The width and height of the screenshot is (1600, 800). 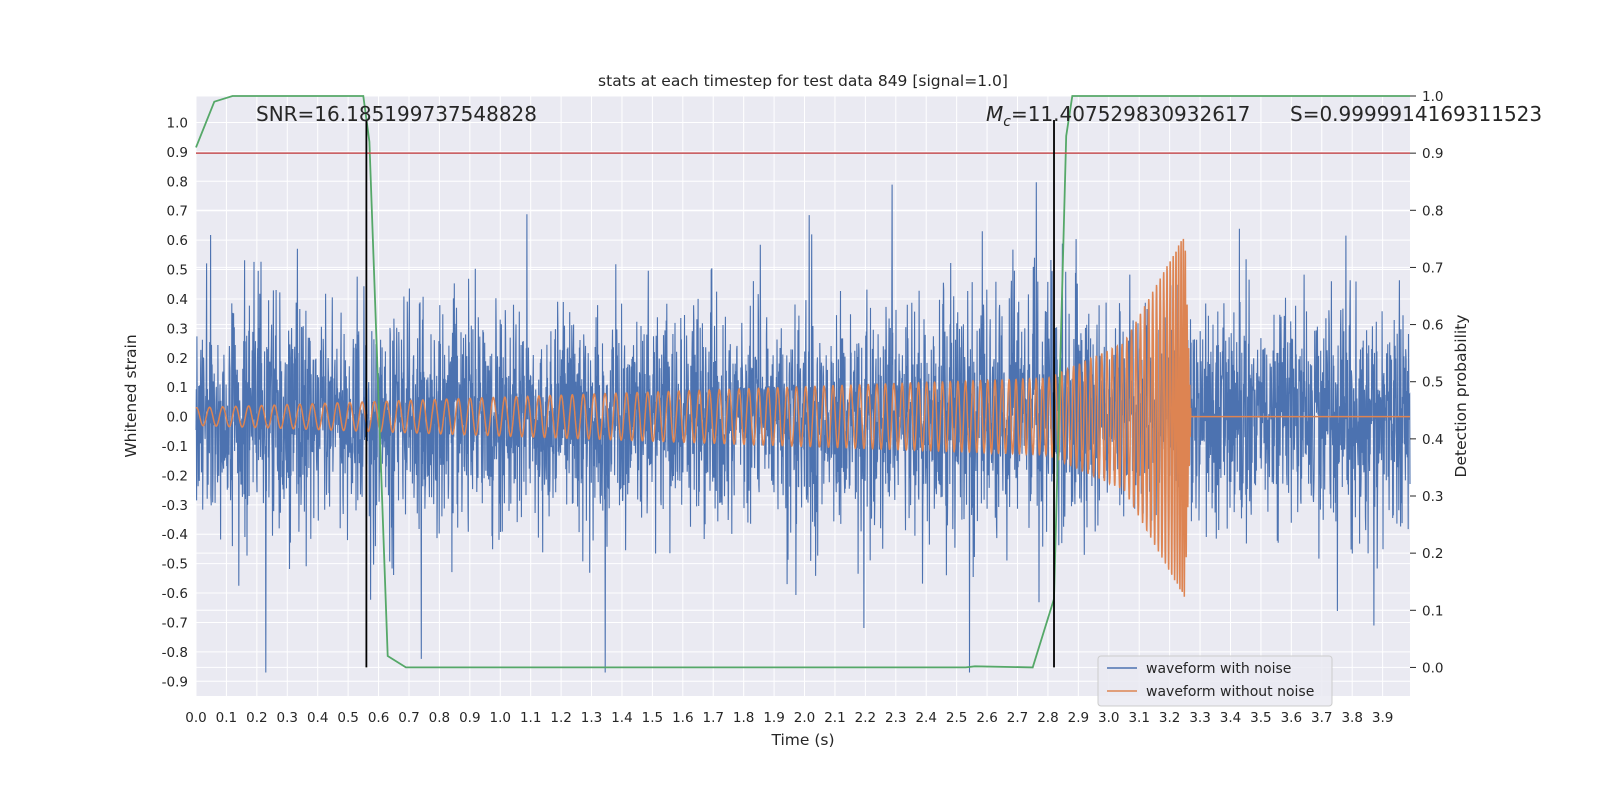 I want to click on legend-box, so click(x=1215, y=681).